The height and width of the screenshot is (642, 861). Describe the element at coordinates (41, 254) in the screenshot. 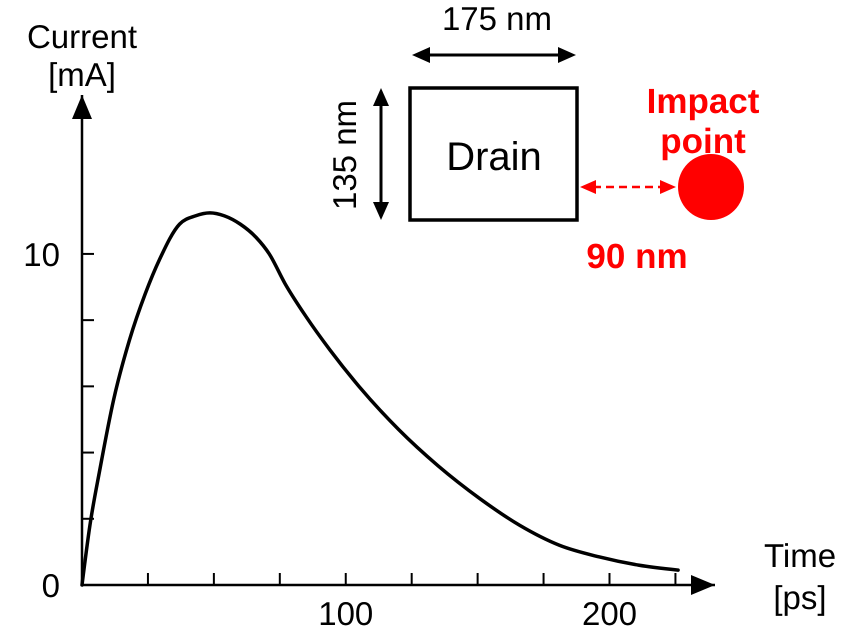

I see `y-tick-label: 10` at that location.